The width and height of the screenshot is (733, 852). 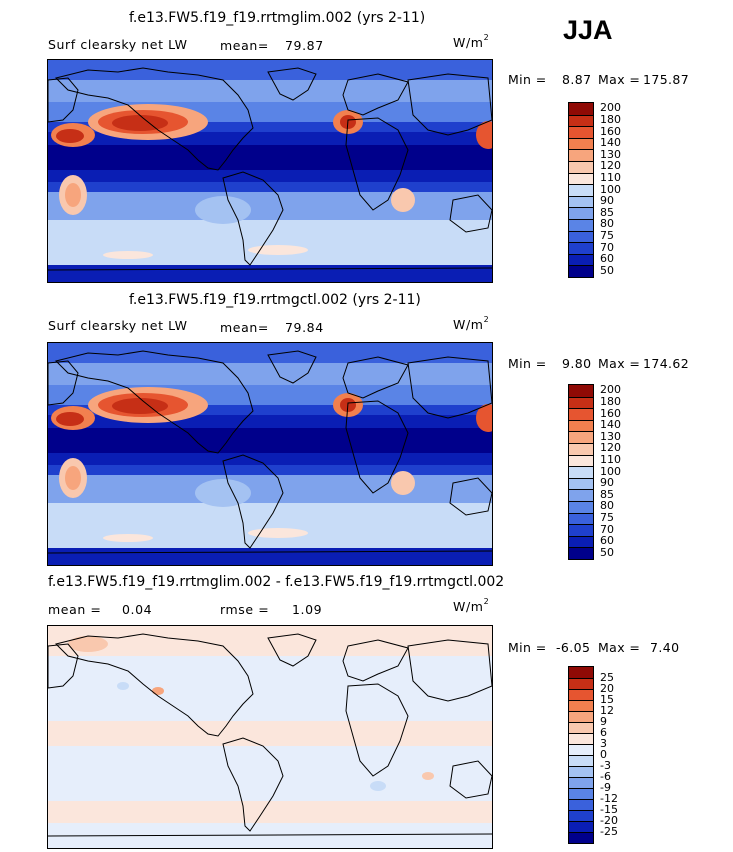 What do you see at coordinates (609, 798) in the screenshot?
I see `colorbar-tick-label: -12` at bounding box center [609, 798].